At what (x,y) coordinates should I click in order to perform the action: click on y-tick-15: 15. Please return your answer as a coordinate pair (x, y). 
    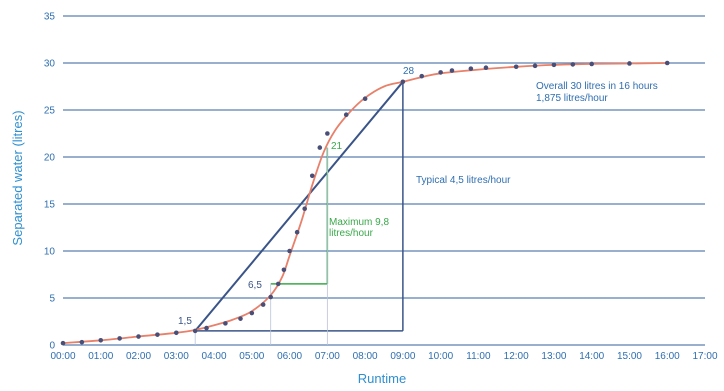
    Looking at the image, I should click on (50, 205).